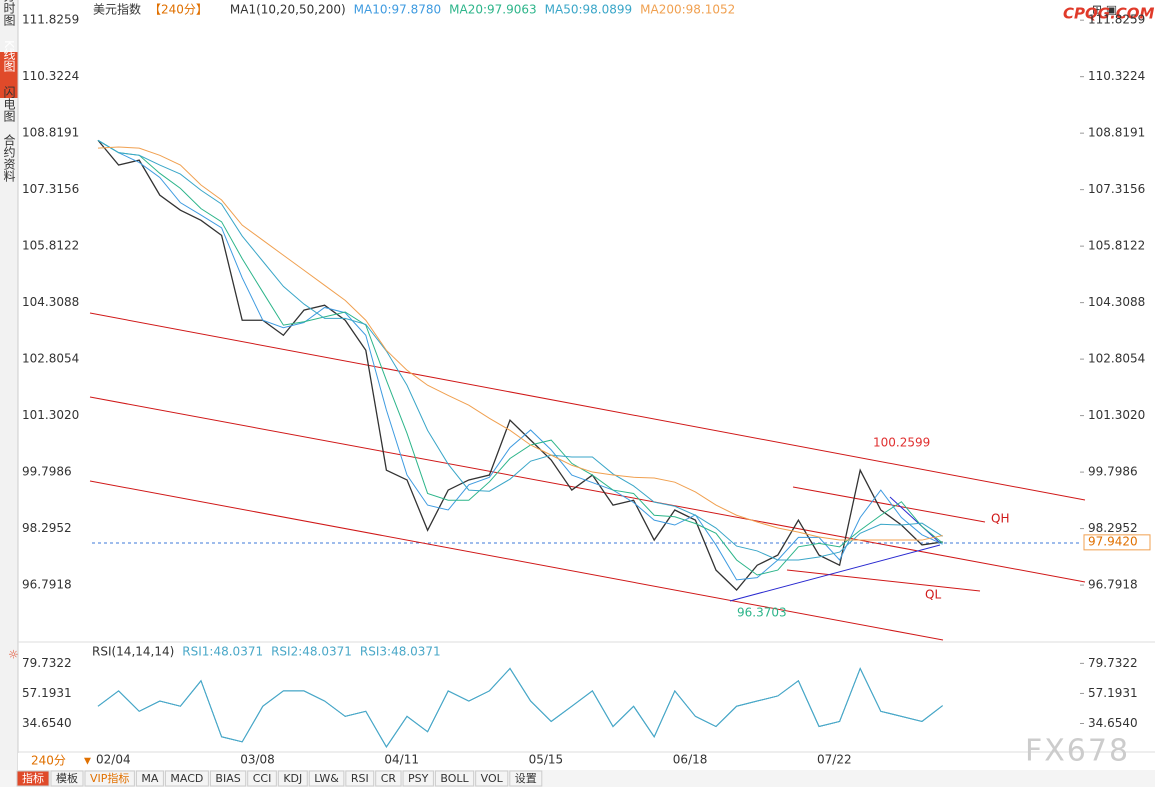 This screenshot has height=787, width=1155. I want to click on y-tick-label-left: 107.3156, so click(50, 189).